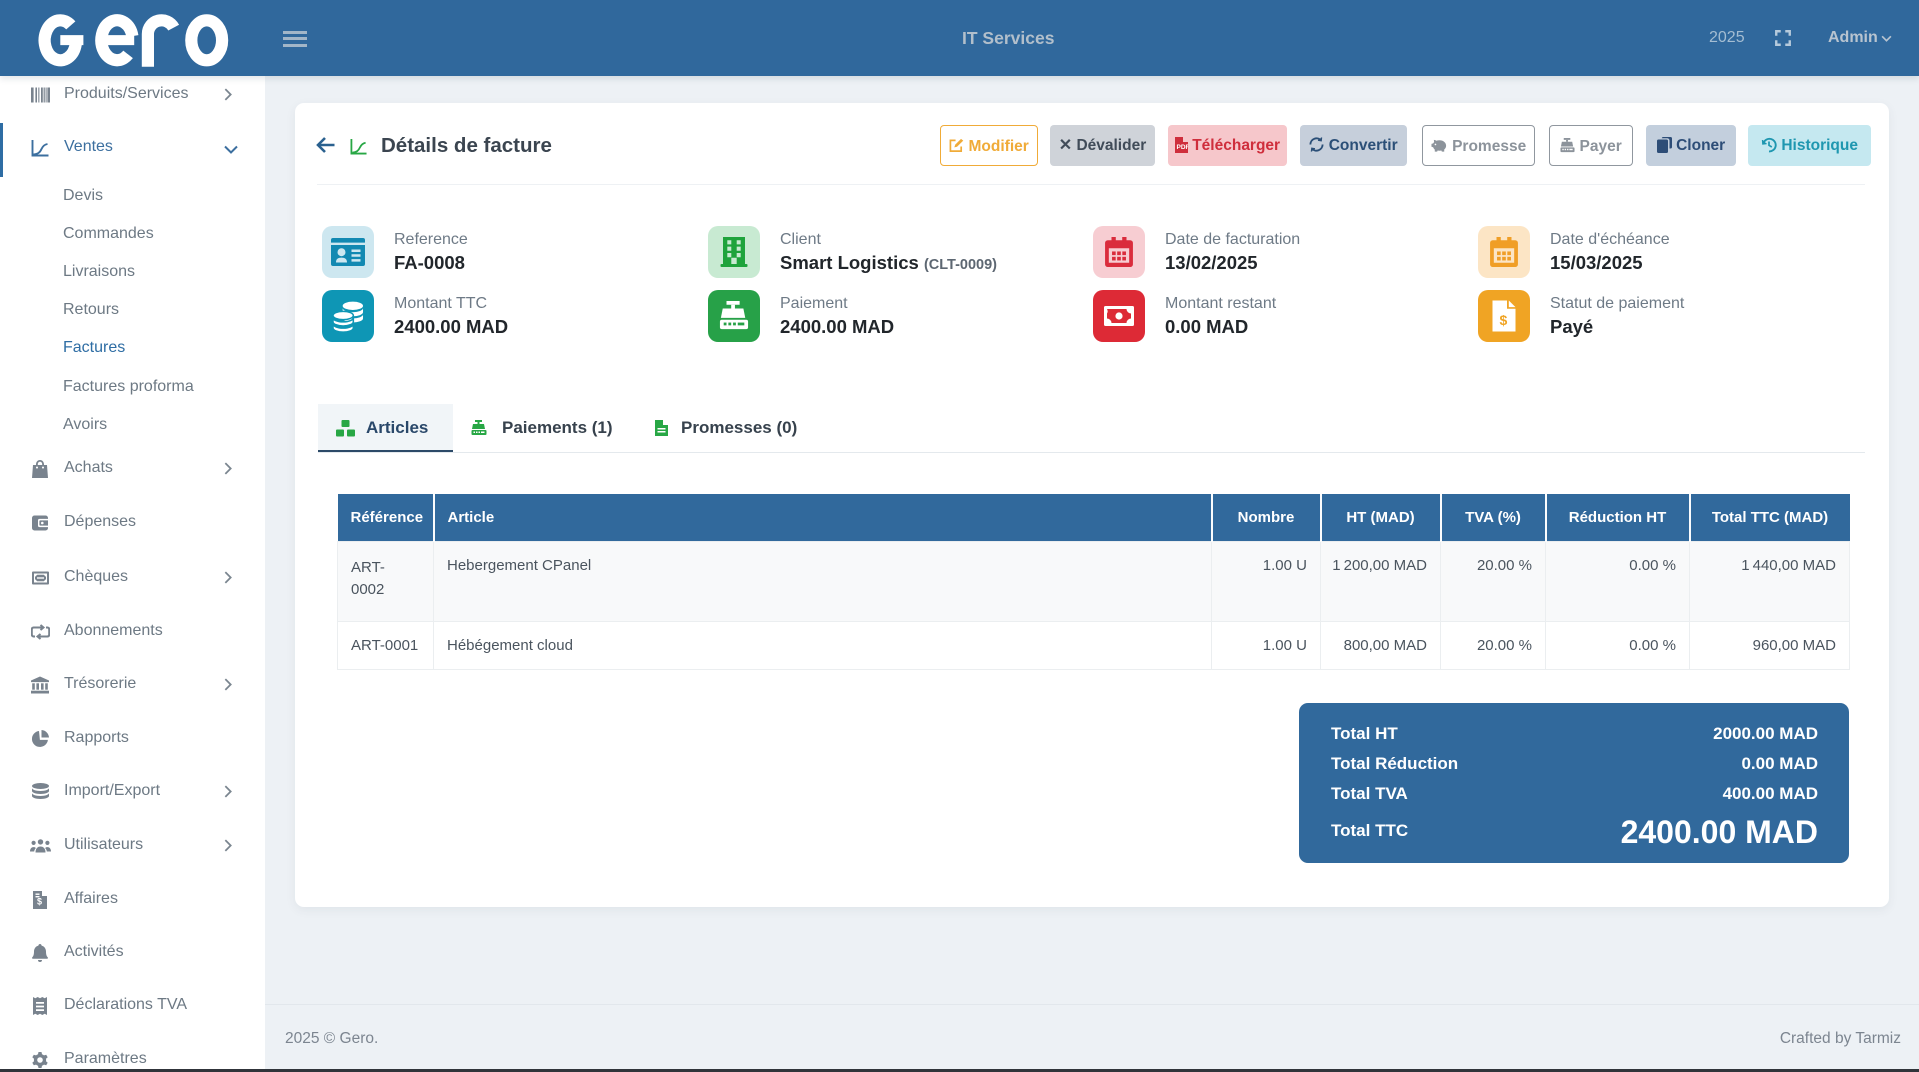 Image resolution: width=1919 pixels, height=1072 pixels. What do you see at coordinates (1182, 147) in the screenshot?
I see `svg-text: PDF` at bounding box center [1182, 147].